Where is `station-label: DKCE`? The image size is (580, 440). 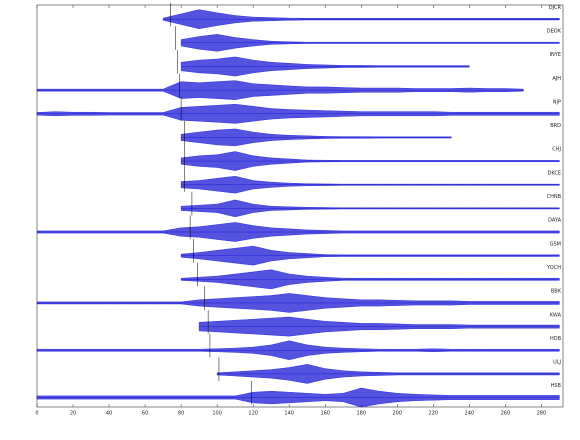 station-label: DKCE is located at coordinates (554, 173).